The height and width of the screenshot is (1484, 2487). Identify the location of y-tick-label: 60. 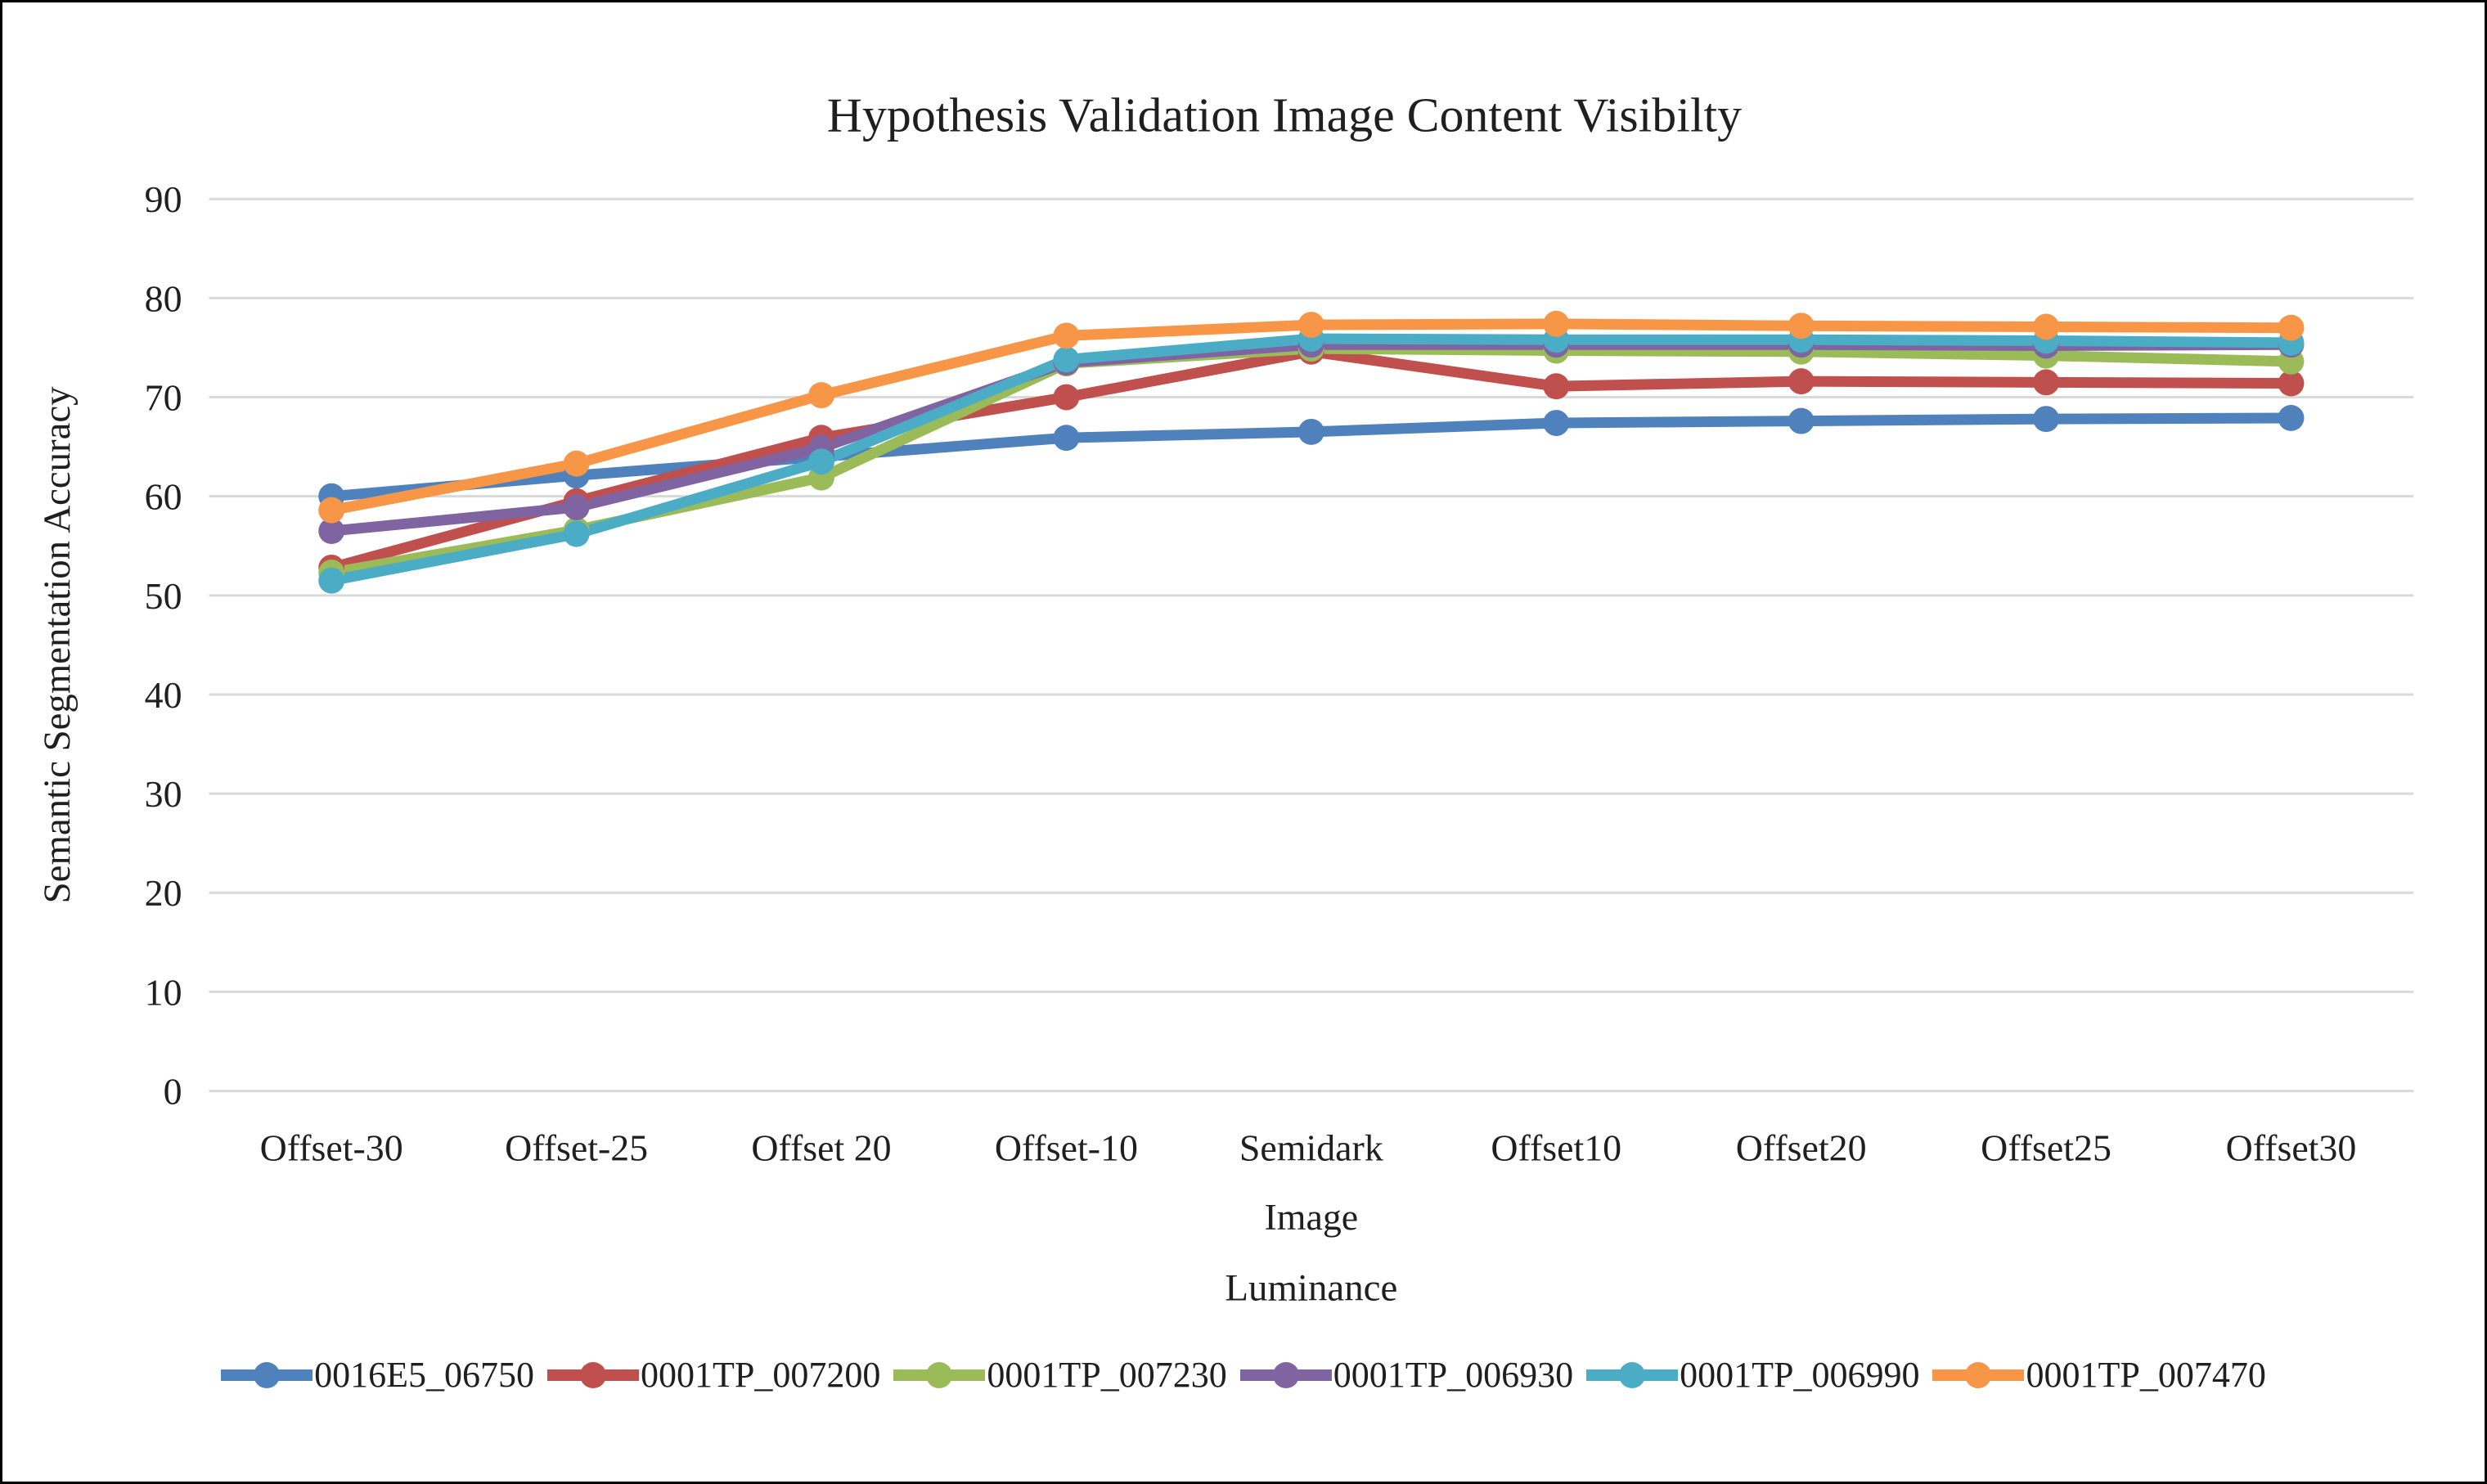
(163, 497).